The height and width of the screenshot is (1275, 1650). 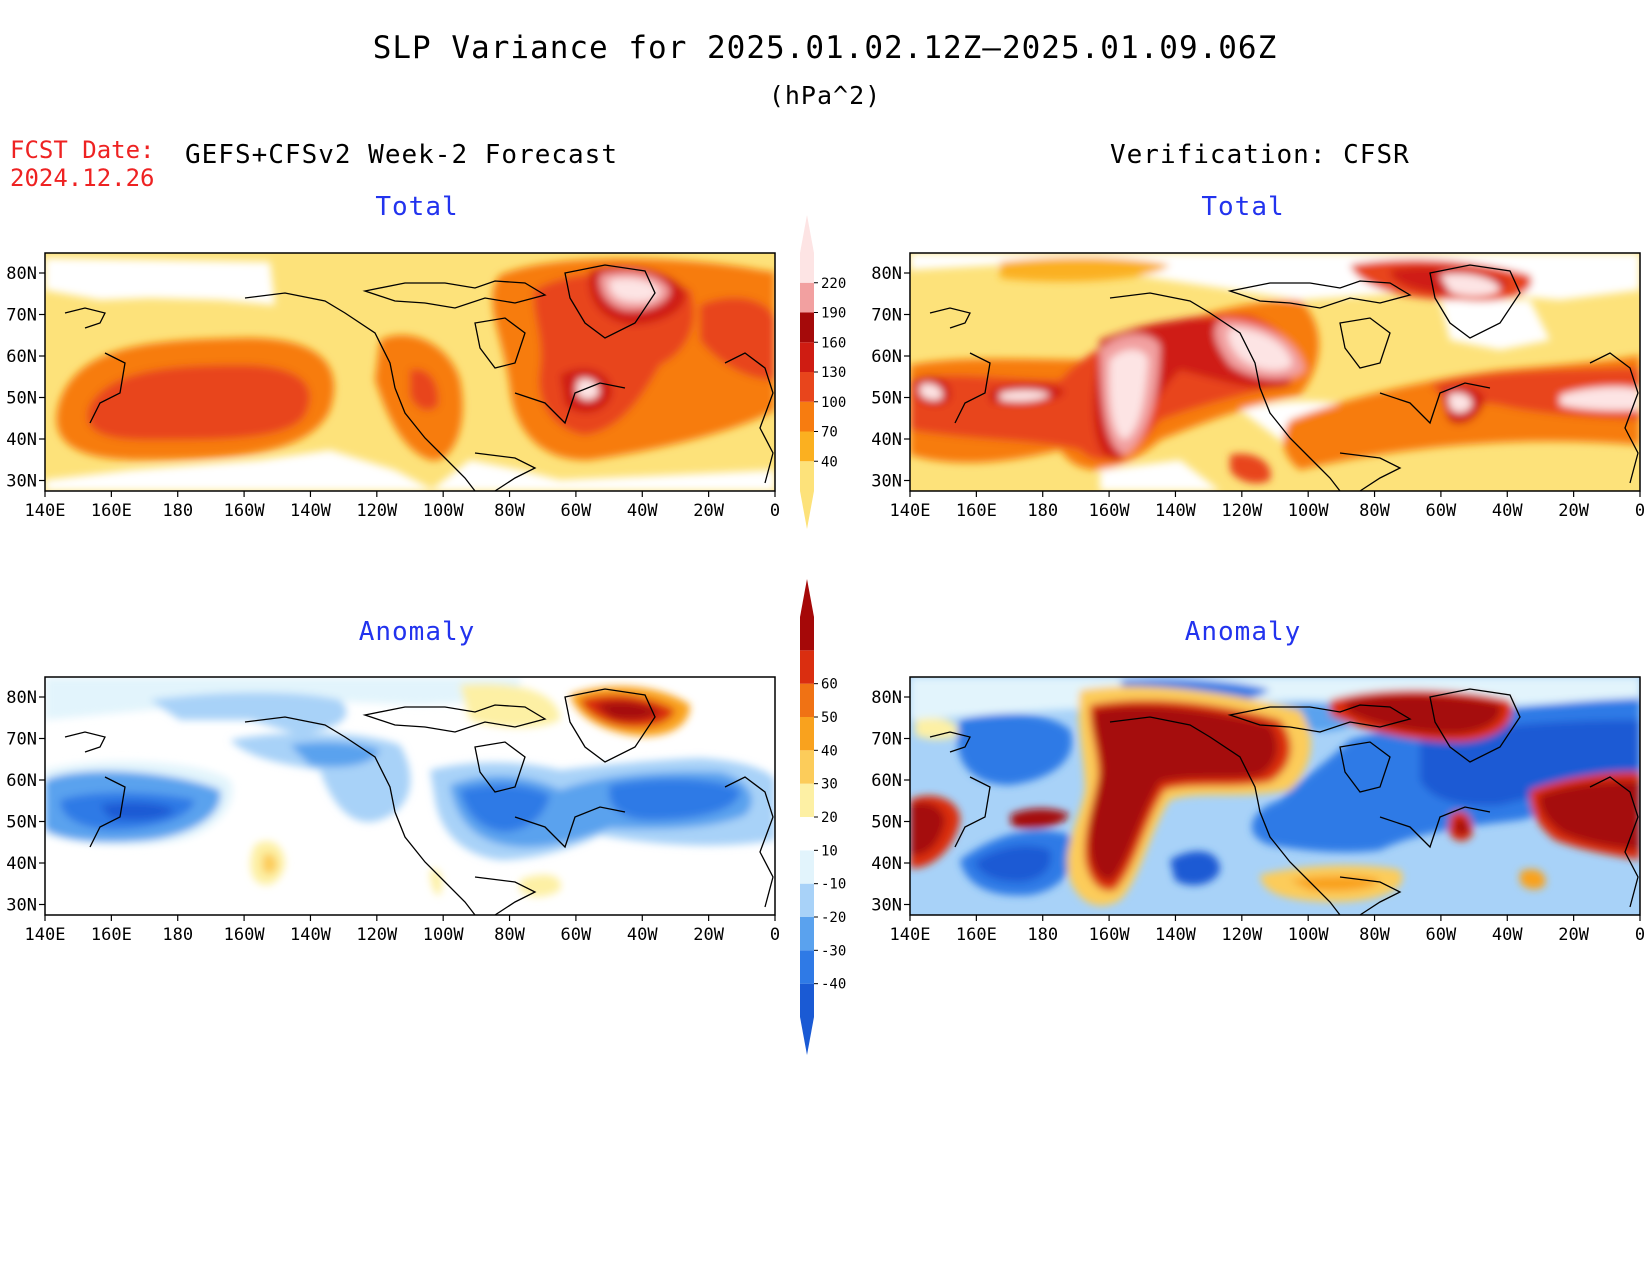 What do you see at coordinates (829, 851) in the screenshot?
I see `colorbar-level-label: 10` at bounding box center [829, 851].